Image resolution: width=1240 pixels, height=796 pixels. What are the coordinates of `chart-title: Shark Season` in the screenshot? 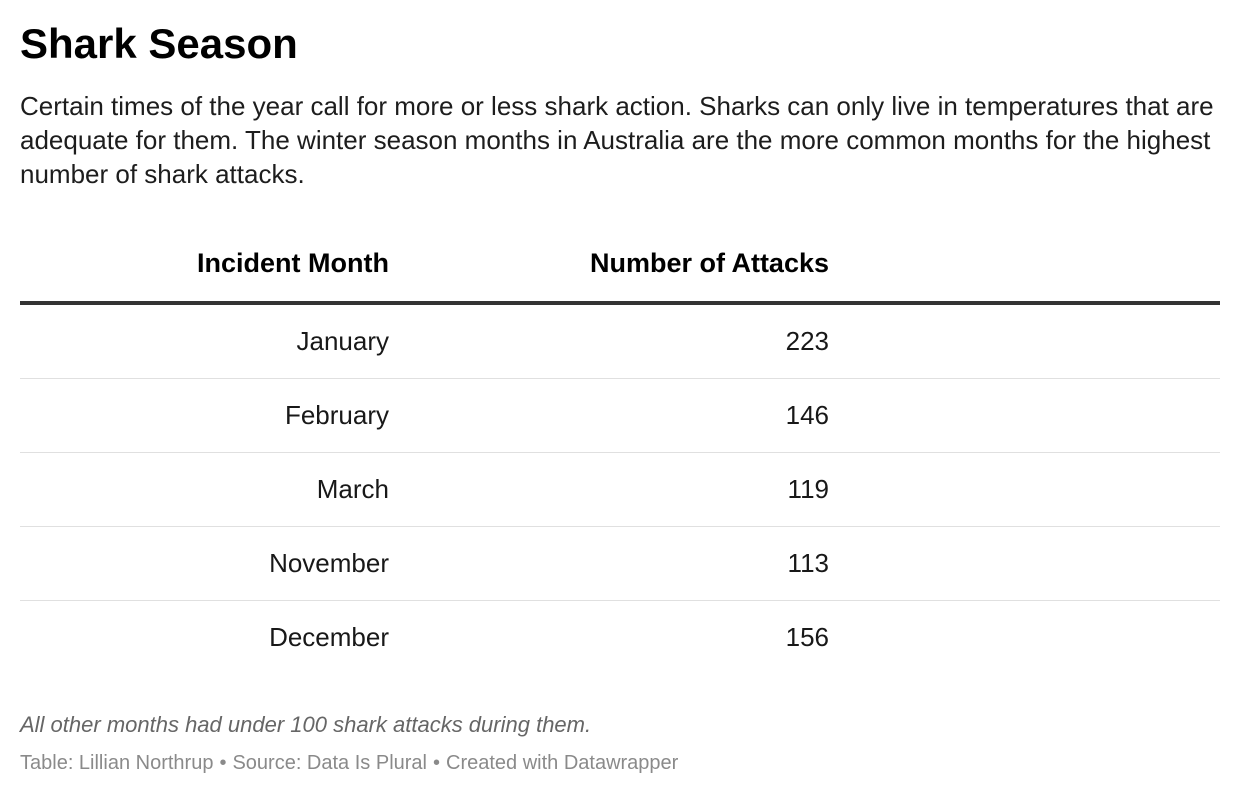 It's located at (159, 43).